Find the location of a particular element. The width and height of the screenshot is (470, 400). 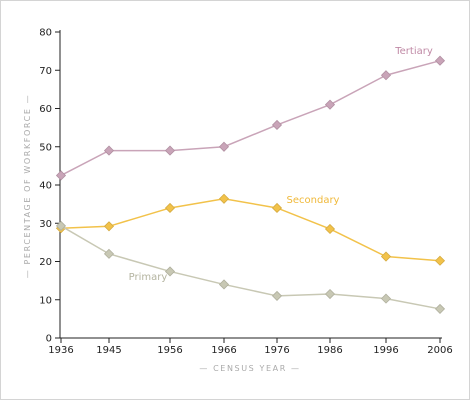

y-tick-label: 30 is located at coordinates (45, 224).